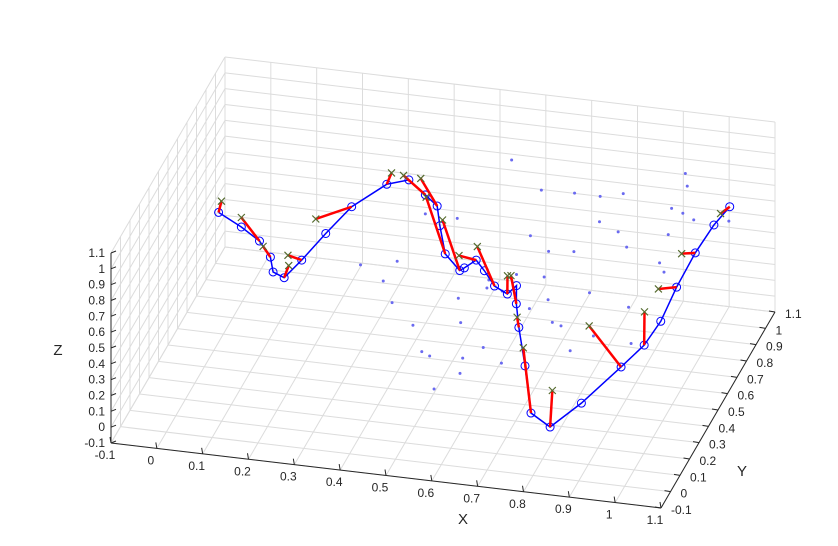  Describe the element at coordinates (96, 411) in the screenshot. I see `z-tick-label: 0.1` at that location.